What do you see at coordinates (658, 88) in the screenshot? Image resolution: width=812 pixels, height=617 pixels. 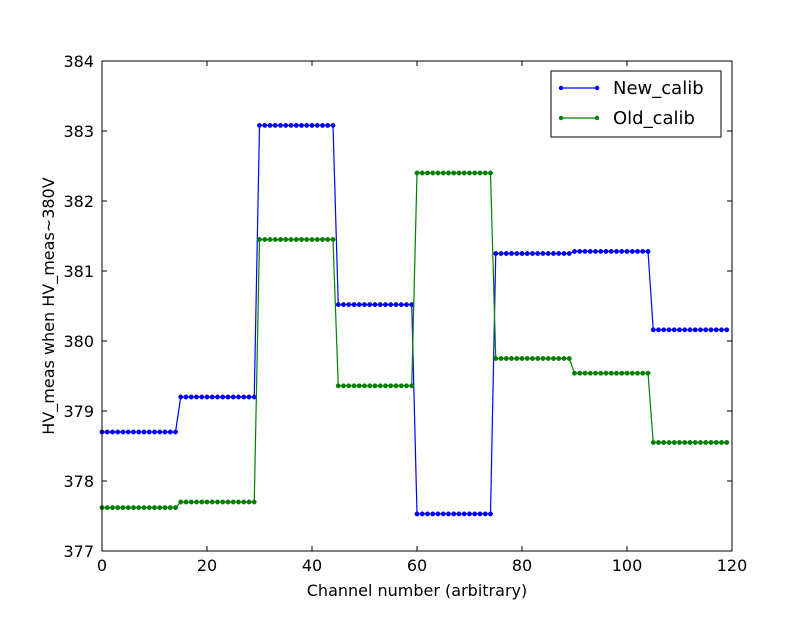 I see `legend-label: New_calib` at bounding box center [658, 88].